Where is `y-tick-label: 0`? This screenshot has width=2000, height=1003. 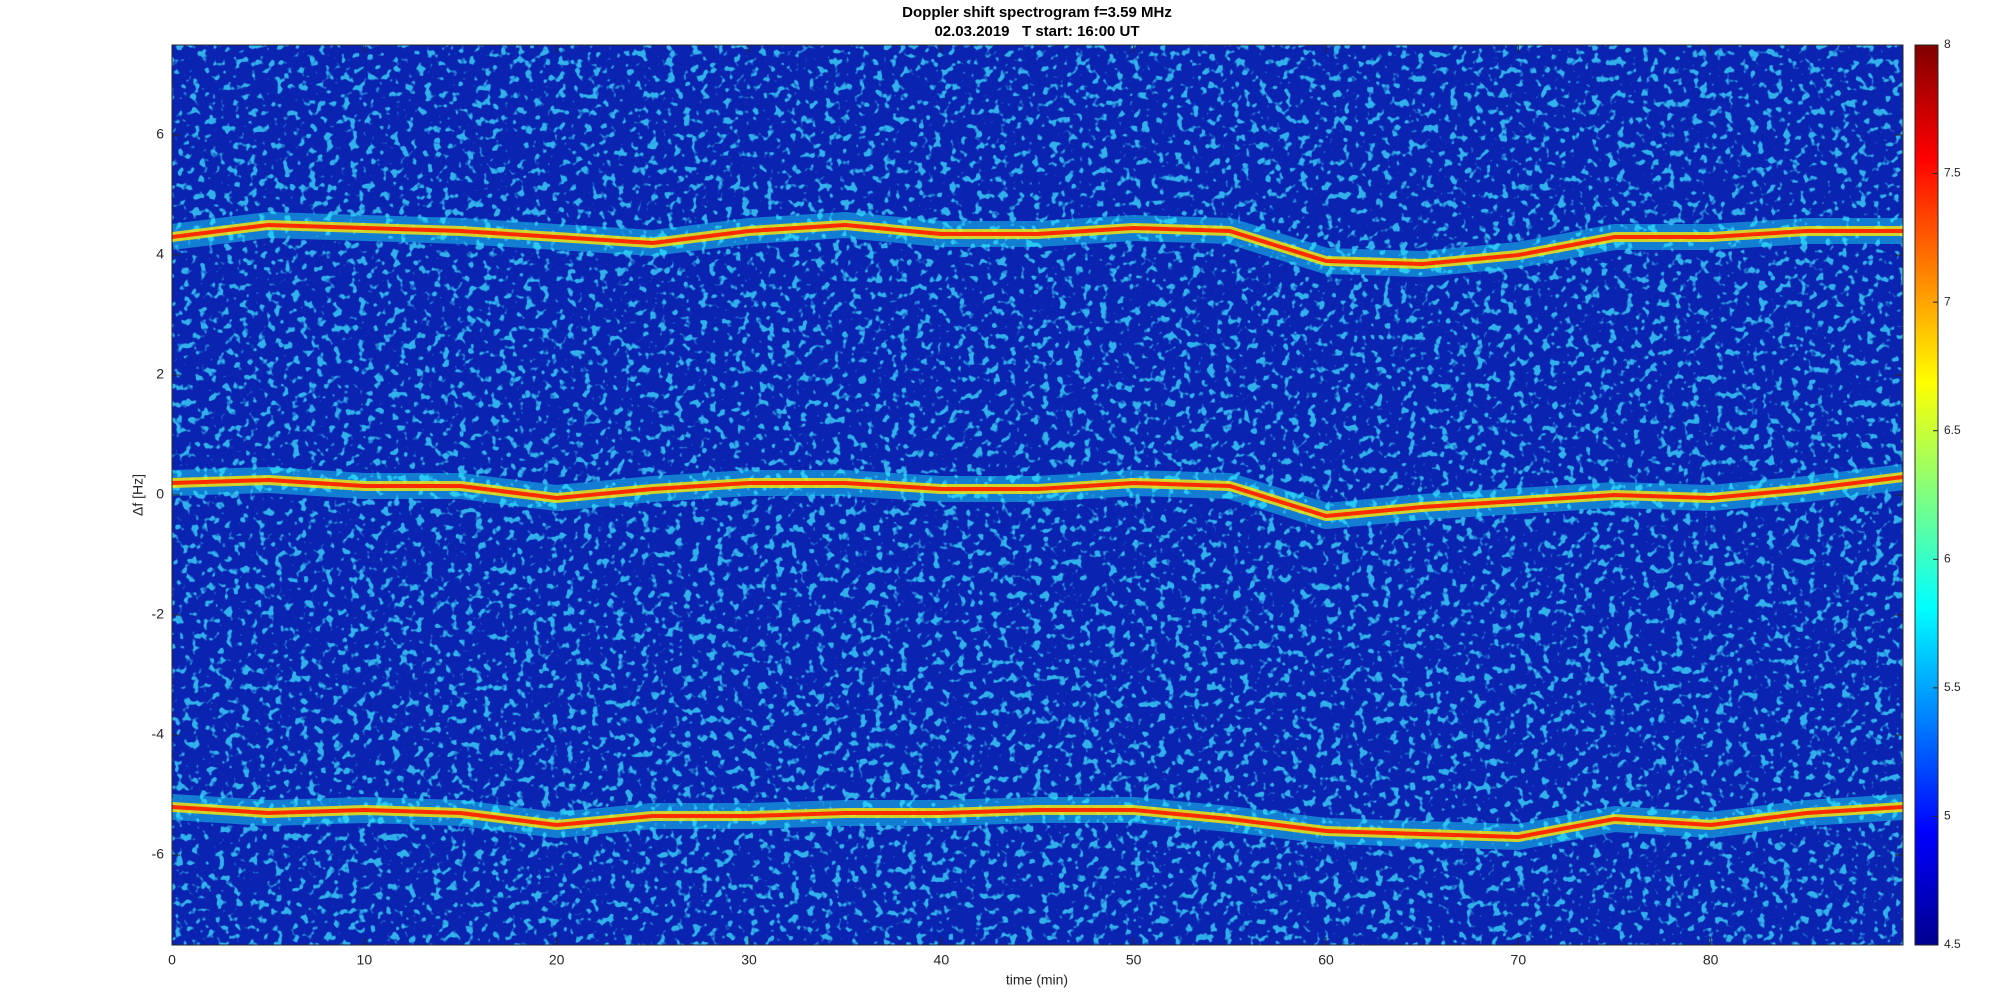
y-tick-label: 0 is located at coordinates (160, 494).